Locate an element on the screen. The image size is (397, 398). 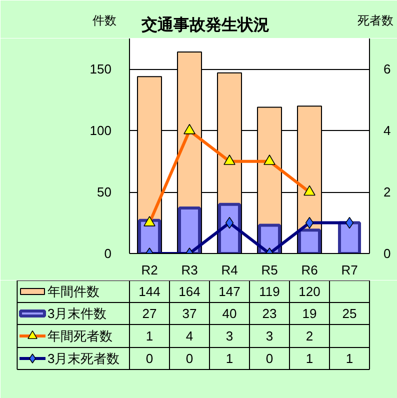
x-tick-label: R4 is located at coordinates (229, 270).